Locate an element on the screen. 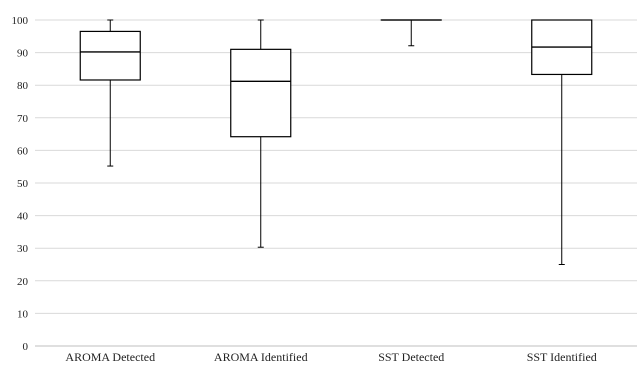  category-label: SST Identified is located at coordinates (562, 357).